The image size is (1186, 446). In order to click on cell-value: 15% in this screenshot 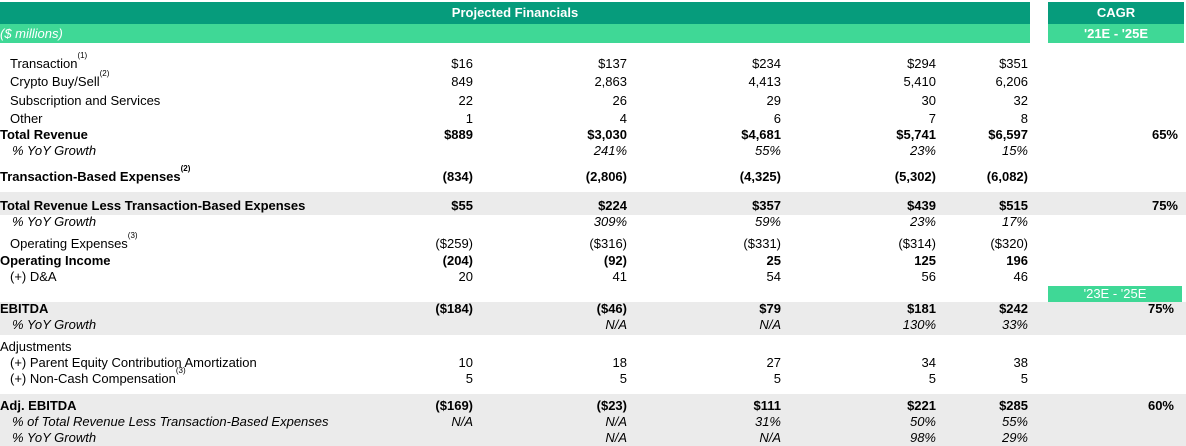, I will do `click(1014, 150)`.